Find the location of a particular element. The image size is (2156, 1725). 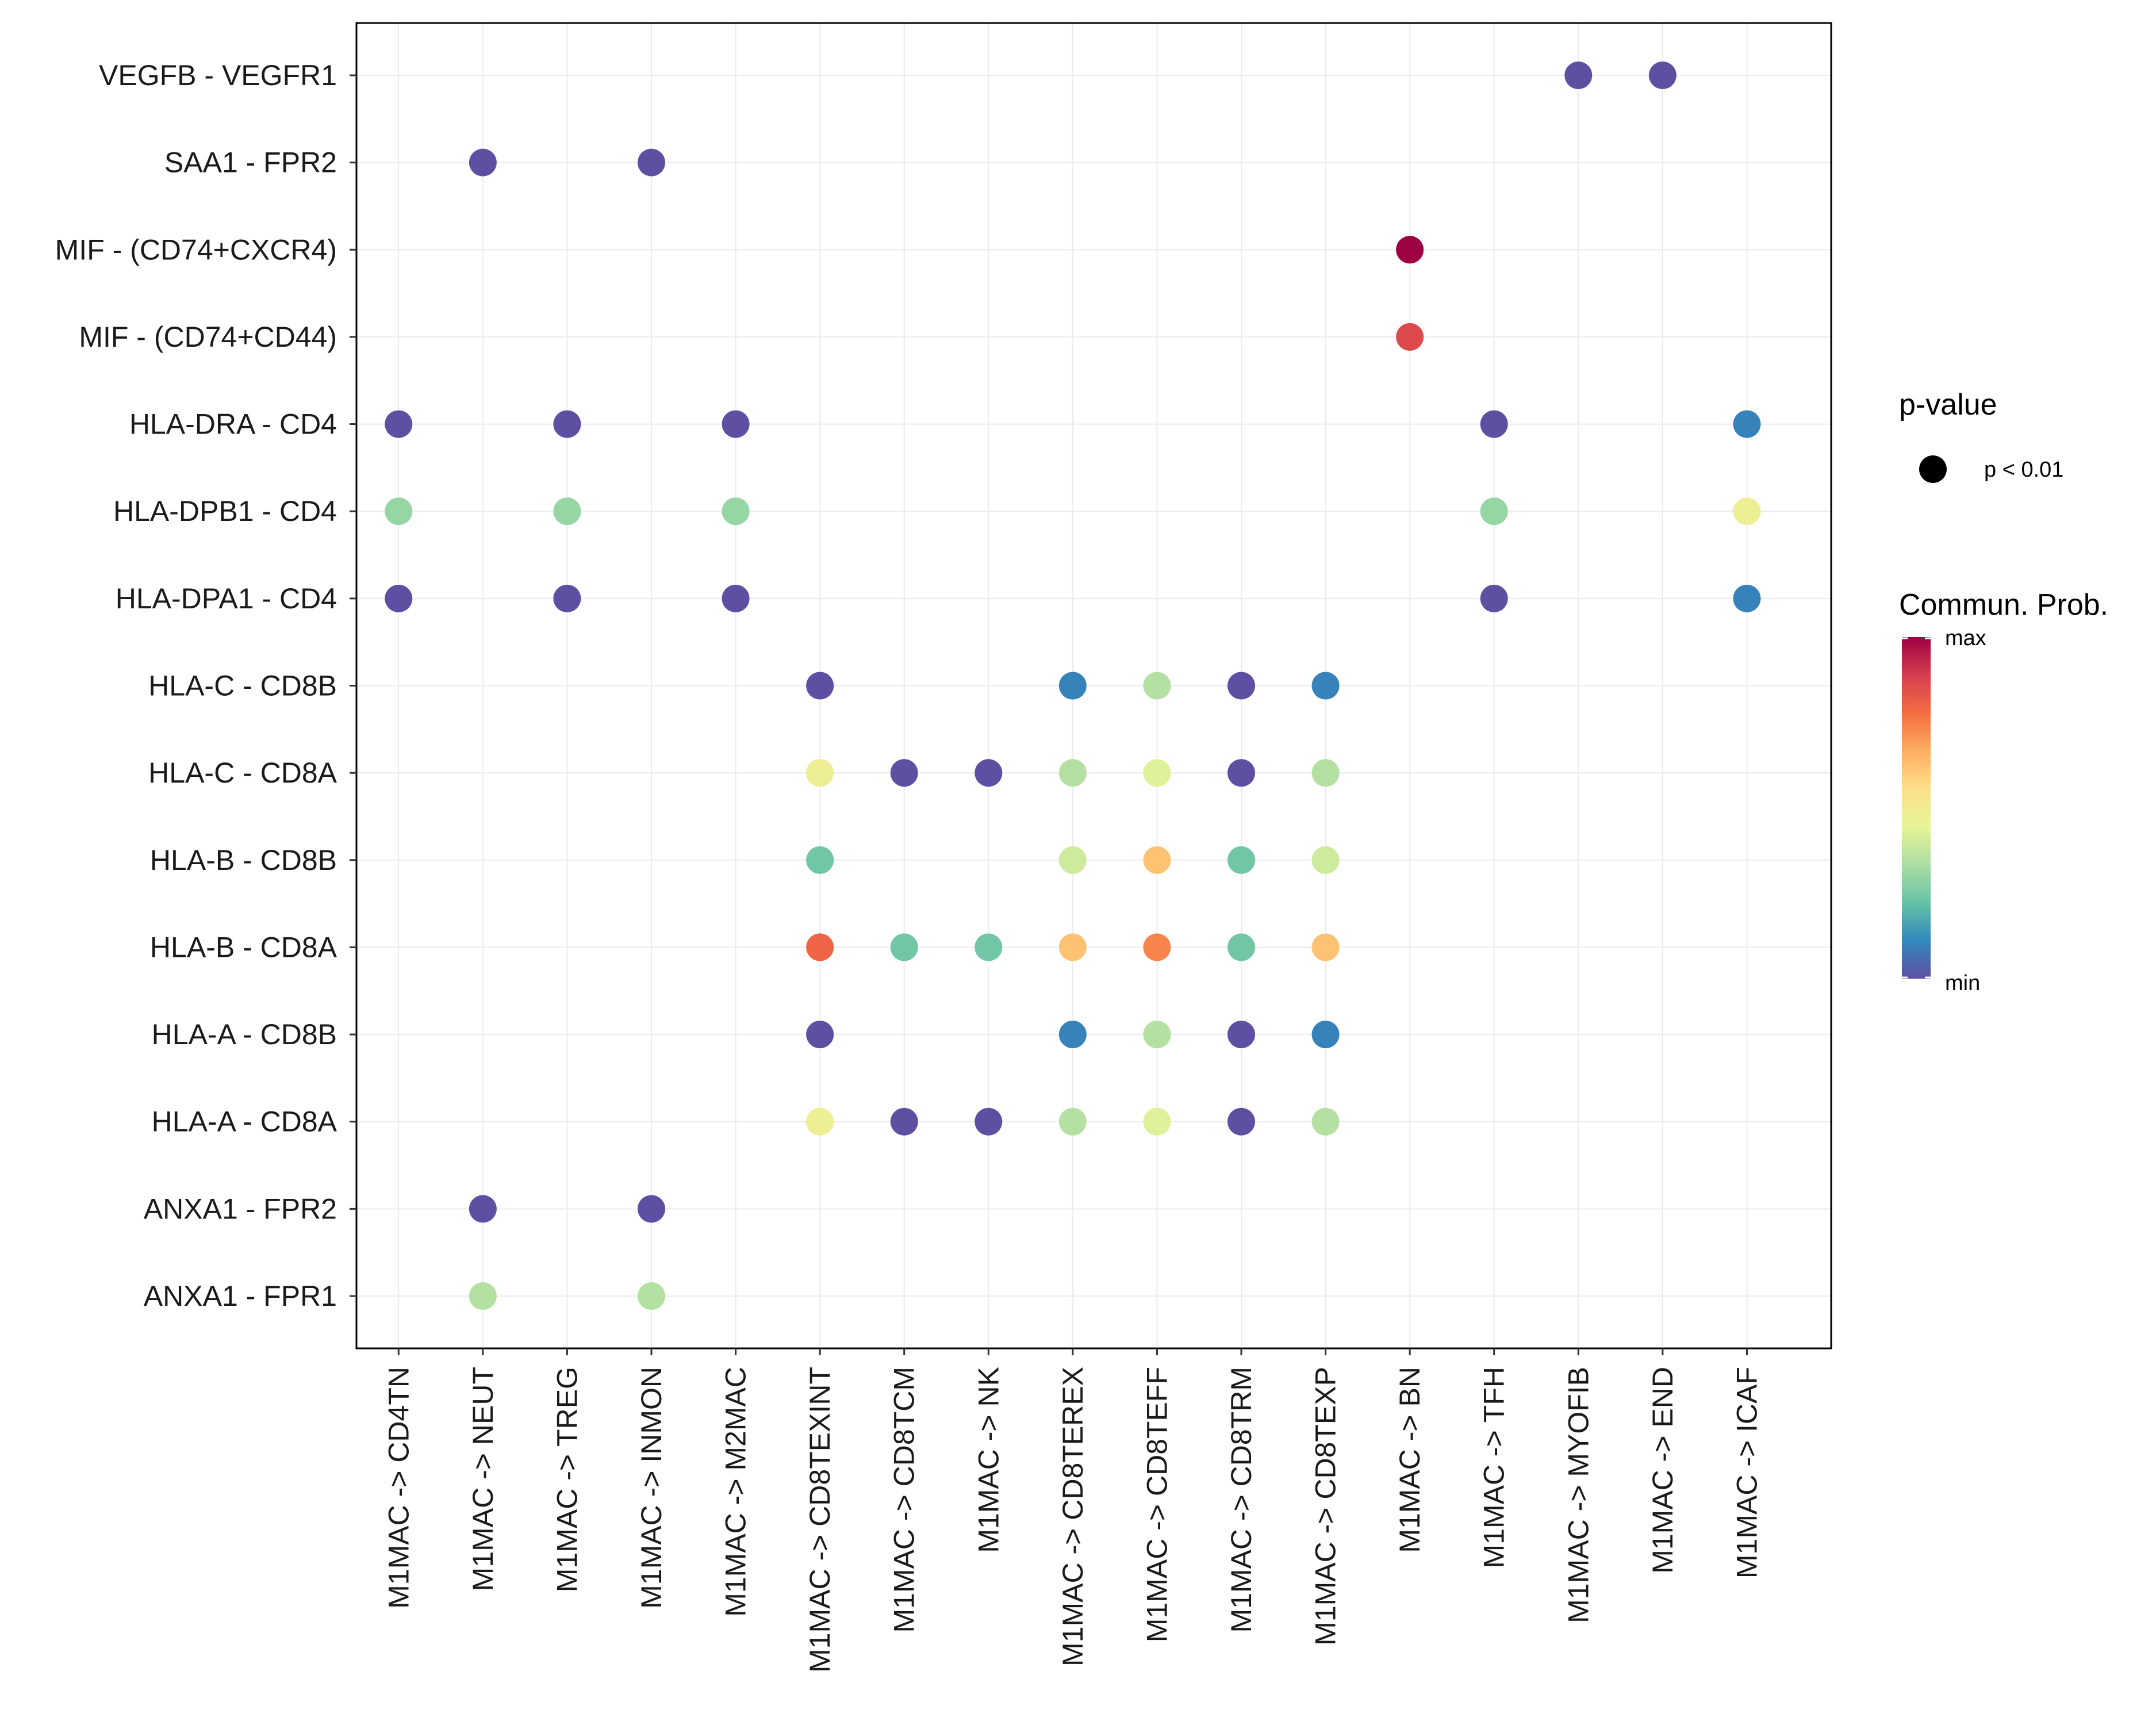

data-point-hla-c-cd8a-m1mac-cd8terex is located at coordinates (1072, 773).